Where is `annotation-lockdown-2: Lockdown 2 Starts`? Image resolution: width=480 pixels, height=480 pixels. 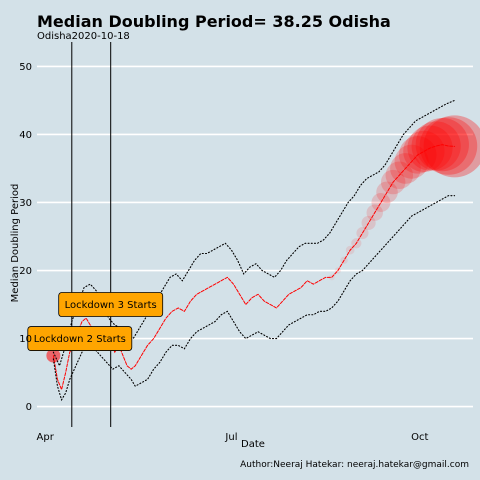
annotation-lockdown-2: Lockdown 2 Starts is located at coordinates (80, 338).